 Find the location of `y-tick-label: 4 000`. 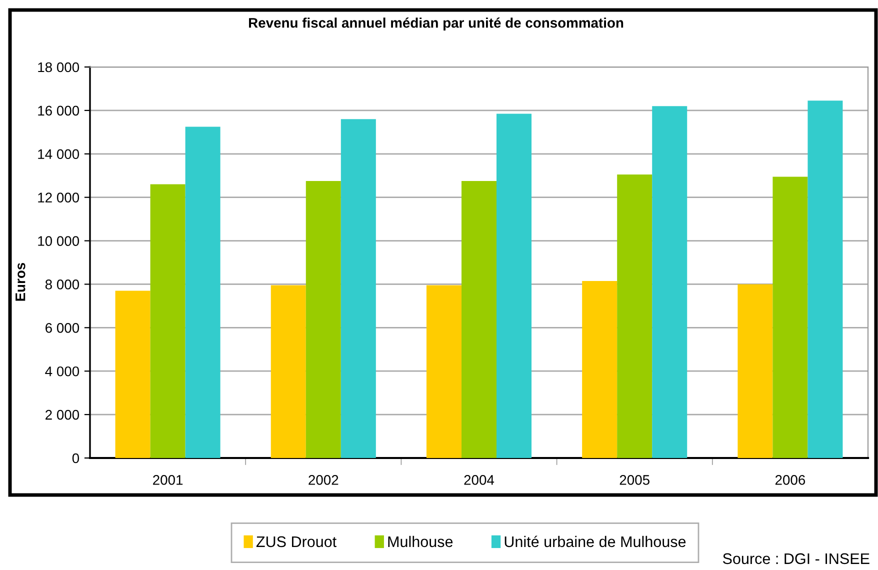

y-tick-label: 4 000 is located at coordinates (62, 371).